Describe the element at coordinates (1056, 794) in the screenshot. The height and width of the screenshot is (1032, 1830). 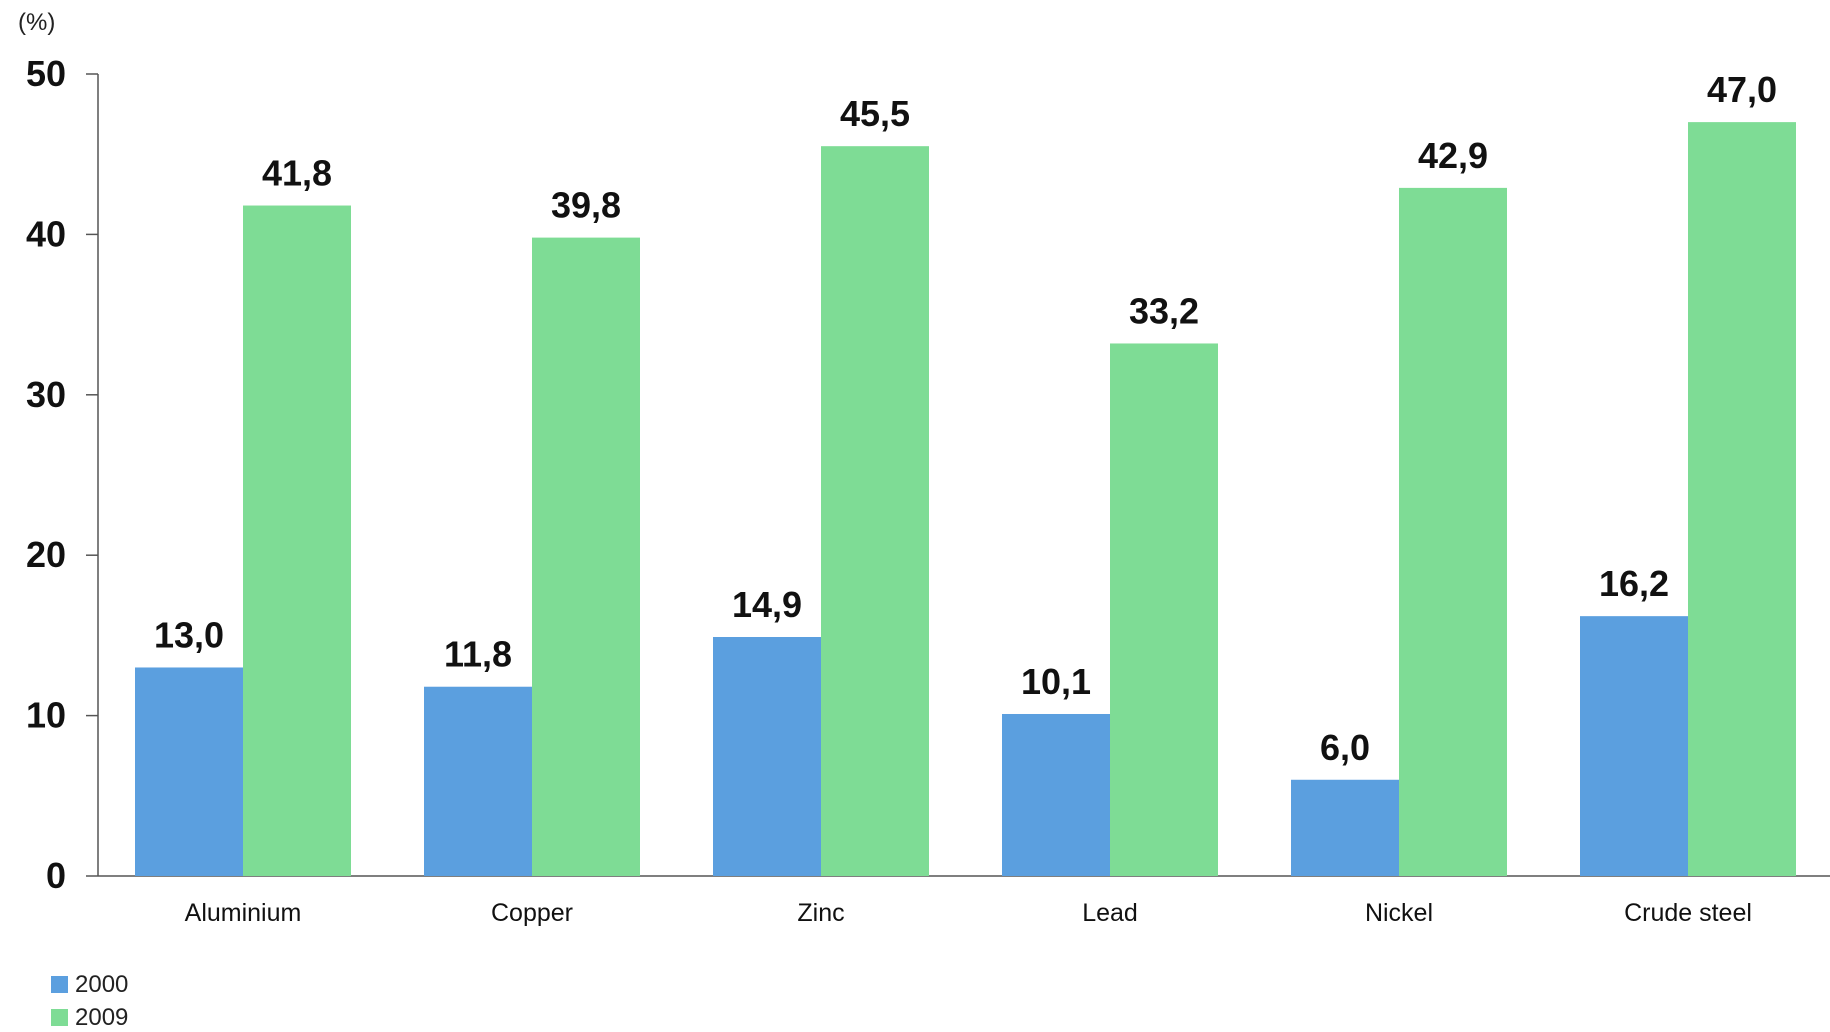
I see `bar-2000-lead` at that location.